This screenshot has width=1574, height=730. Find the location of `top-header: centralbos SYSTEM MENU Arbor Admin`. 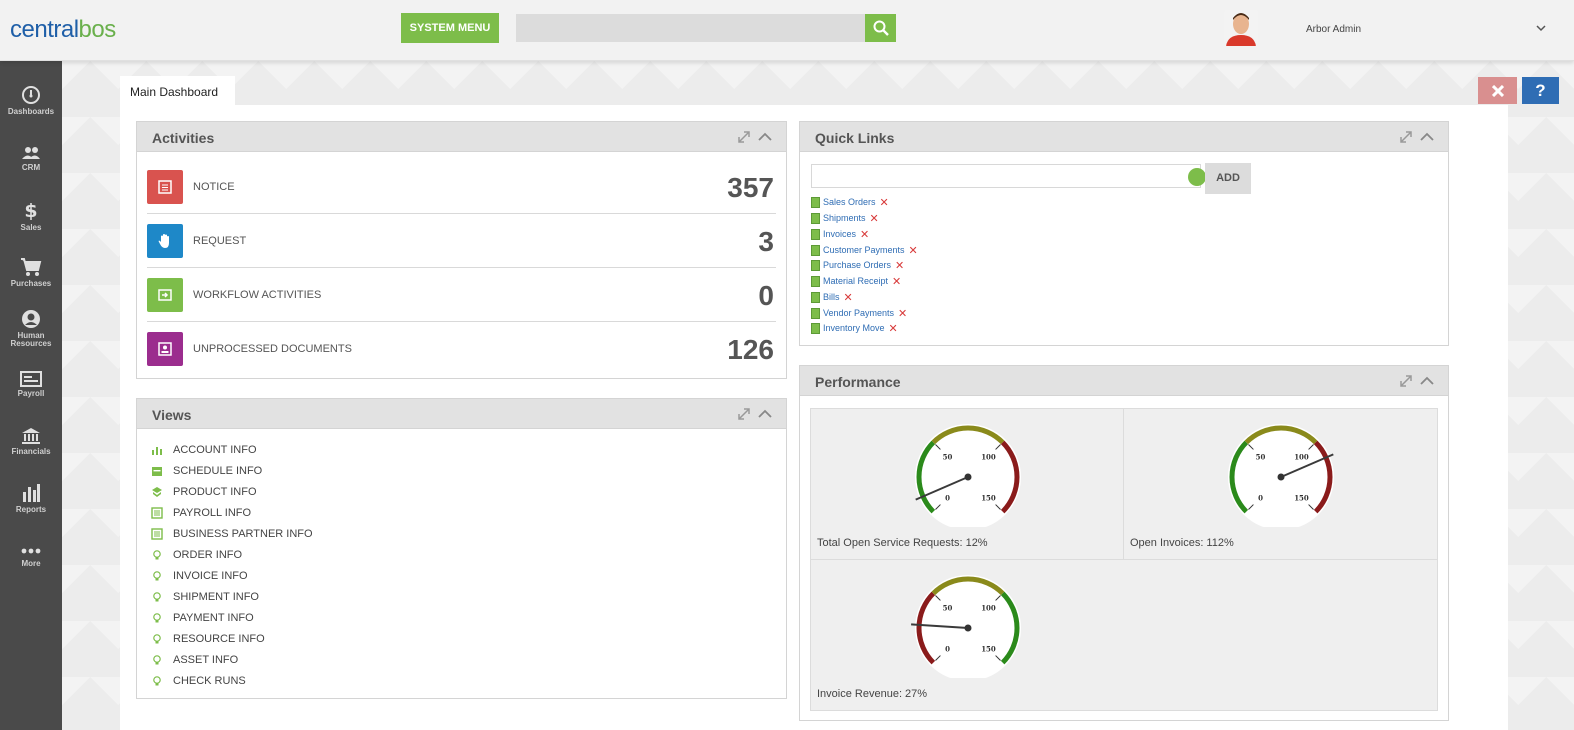

top-header: centralbos SYSTEM MENU Arbor Admin is located at coordinates (787, 30).